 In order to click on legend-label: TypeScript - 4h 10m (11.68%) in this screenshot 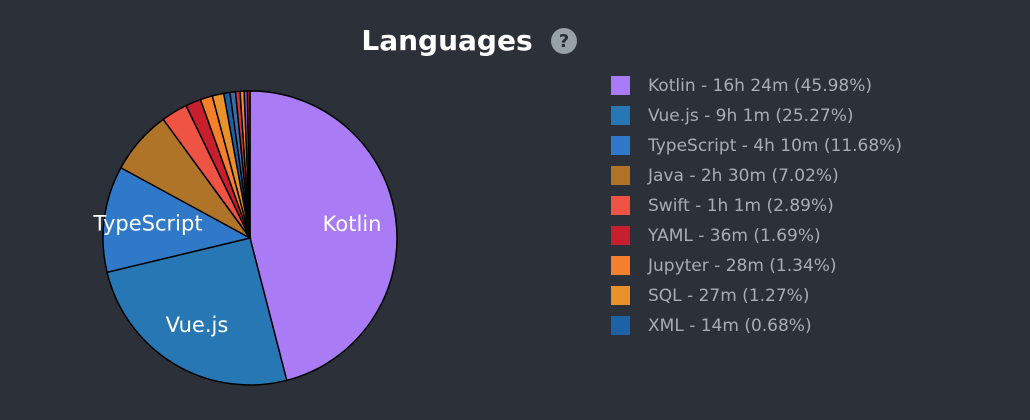, I will do `click(774, 146)`.